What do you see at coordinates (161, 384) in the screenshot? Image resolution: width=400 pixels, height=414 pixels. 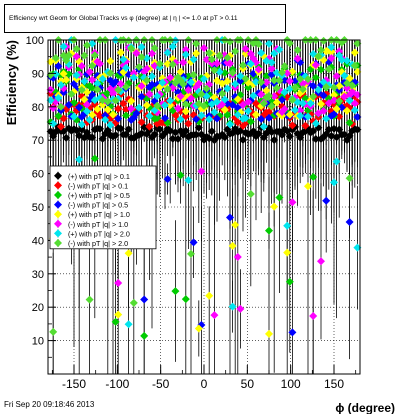 I see `x-tick-label: -50` at bounding box center [161, 384].